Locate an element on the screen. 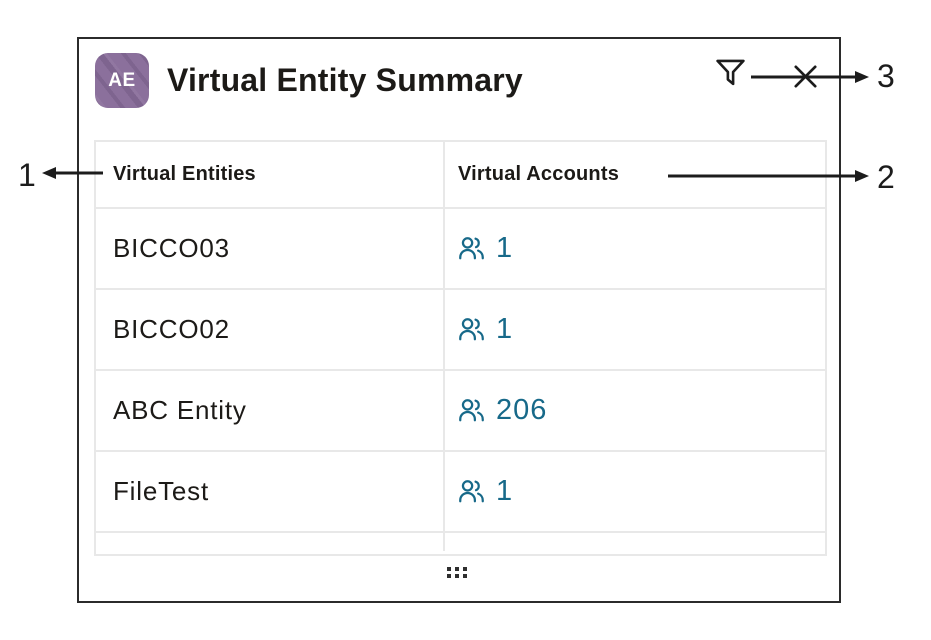  callout-2: 2 is located at coordinates (886, 177).